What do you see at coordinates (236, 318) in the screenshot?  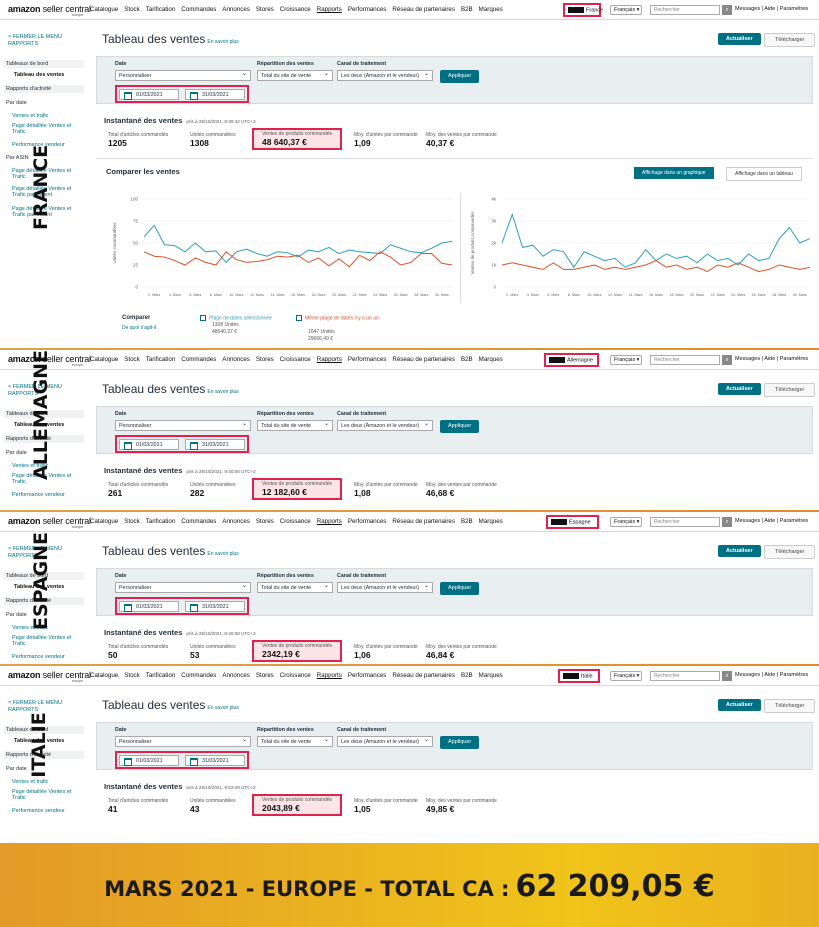 I see `legend-current: Plage de dates sélectionnée` at bounding box center [236, 318].